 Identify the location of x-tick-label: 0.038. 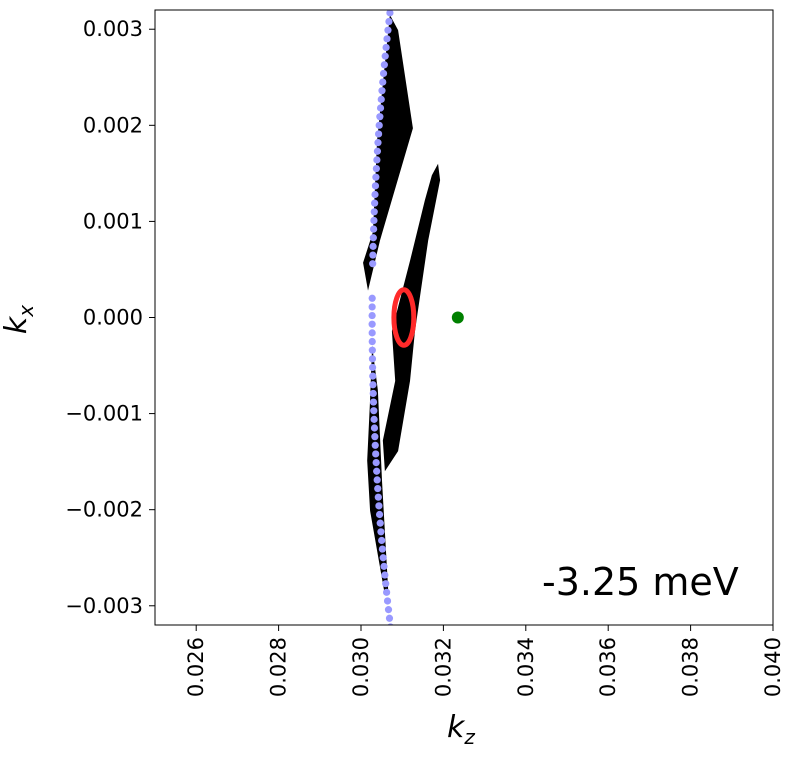
(691, 667).